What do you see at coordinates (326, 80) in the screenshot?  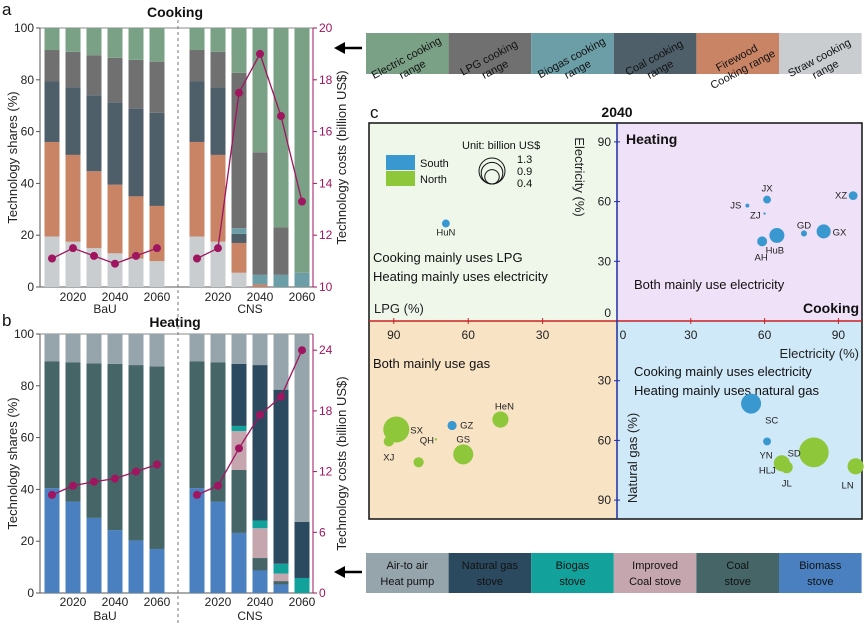 I see `y2-tick-label: 18` at bounding box center [326, 80].